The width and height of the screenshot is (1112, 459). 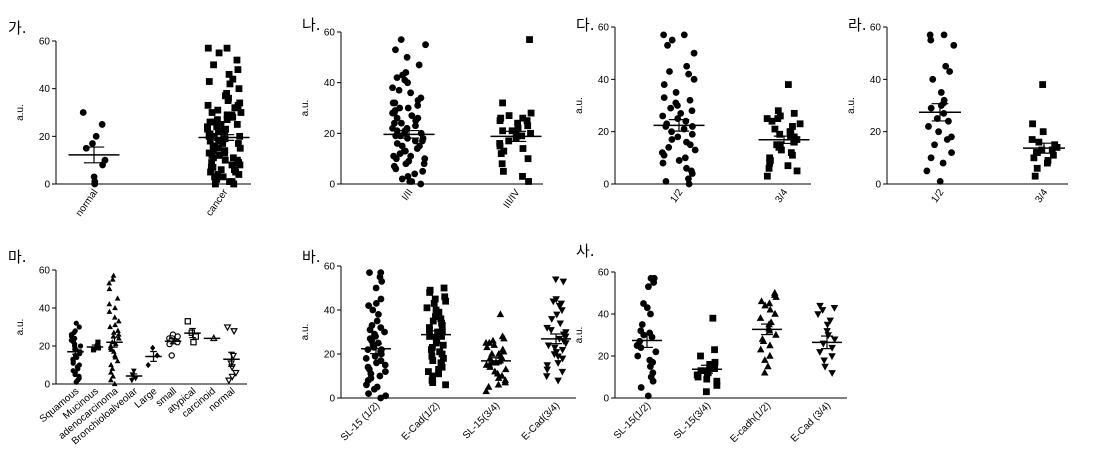 I want to click on category-label: 3/4, so click(x=1041, y=196).